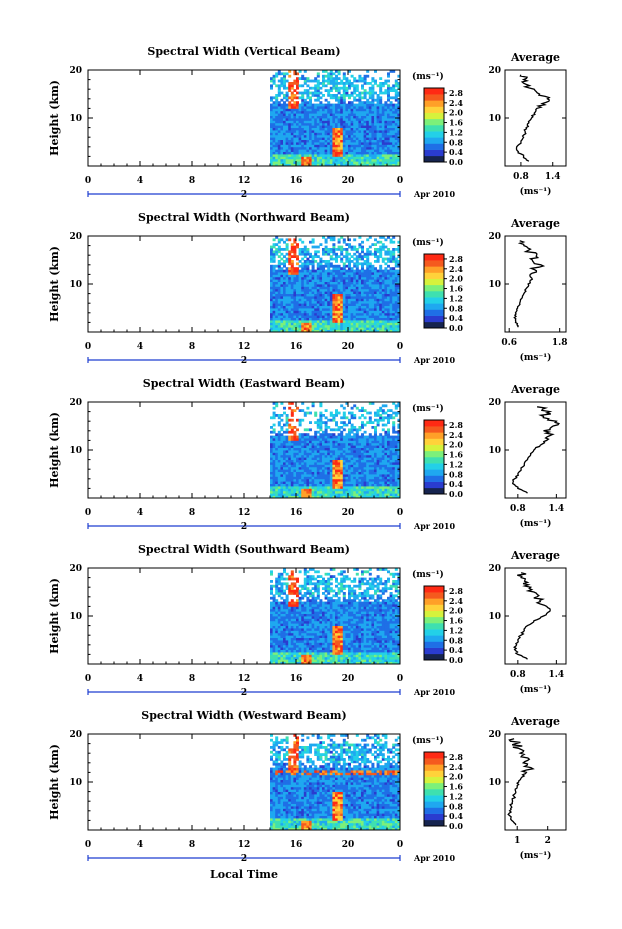 The height and width of the screenshot is (929, 622). I want to click on average-x-tick-label: 0.8, so click(521, 177).